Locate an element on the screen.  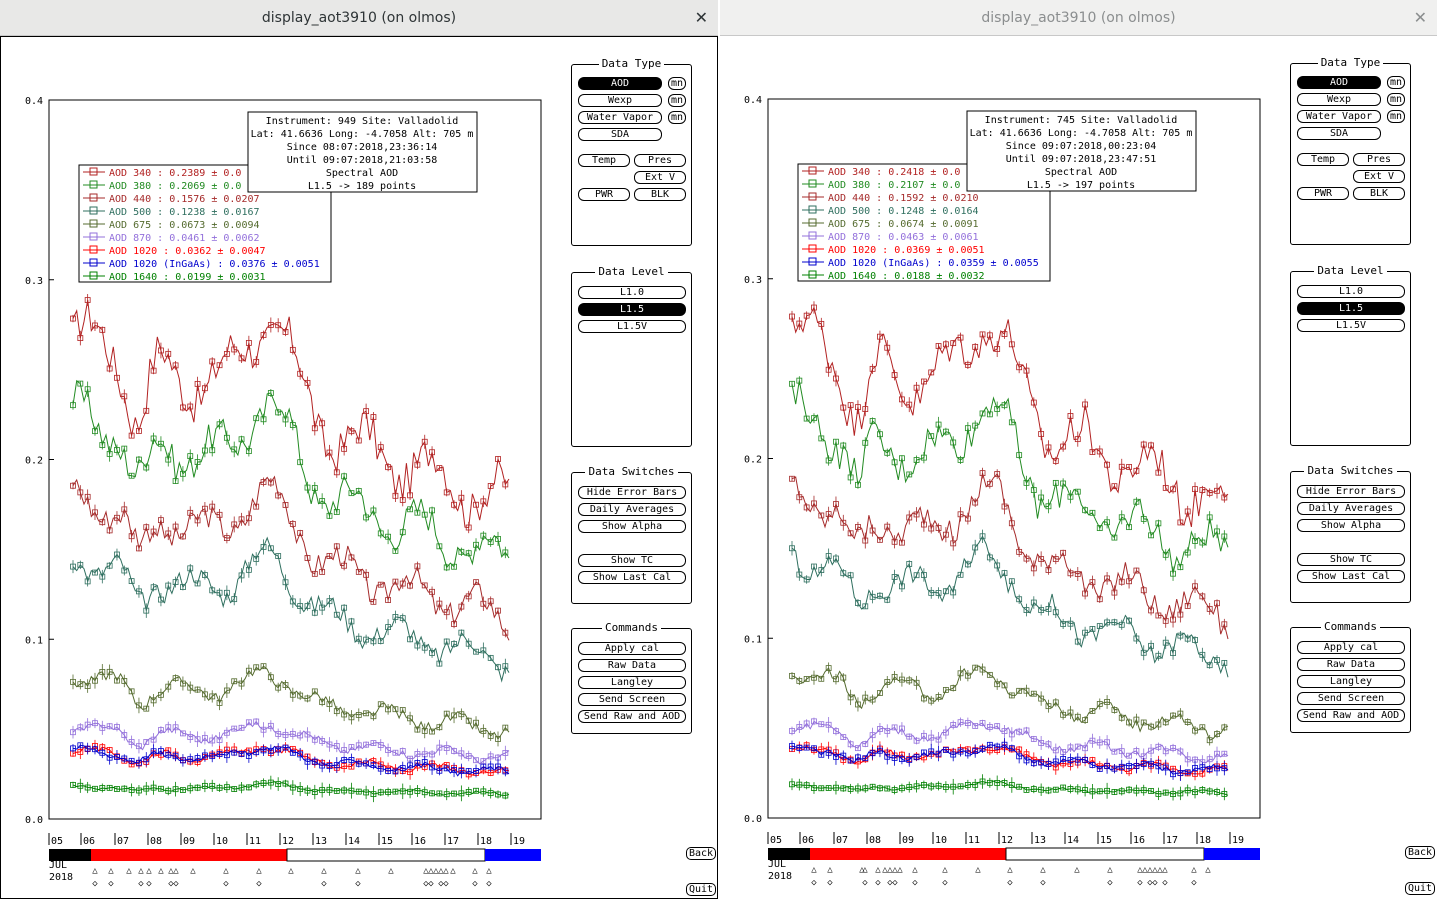
diamond-marker: ◇ is located at coordinates (226, 884).